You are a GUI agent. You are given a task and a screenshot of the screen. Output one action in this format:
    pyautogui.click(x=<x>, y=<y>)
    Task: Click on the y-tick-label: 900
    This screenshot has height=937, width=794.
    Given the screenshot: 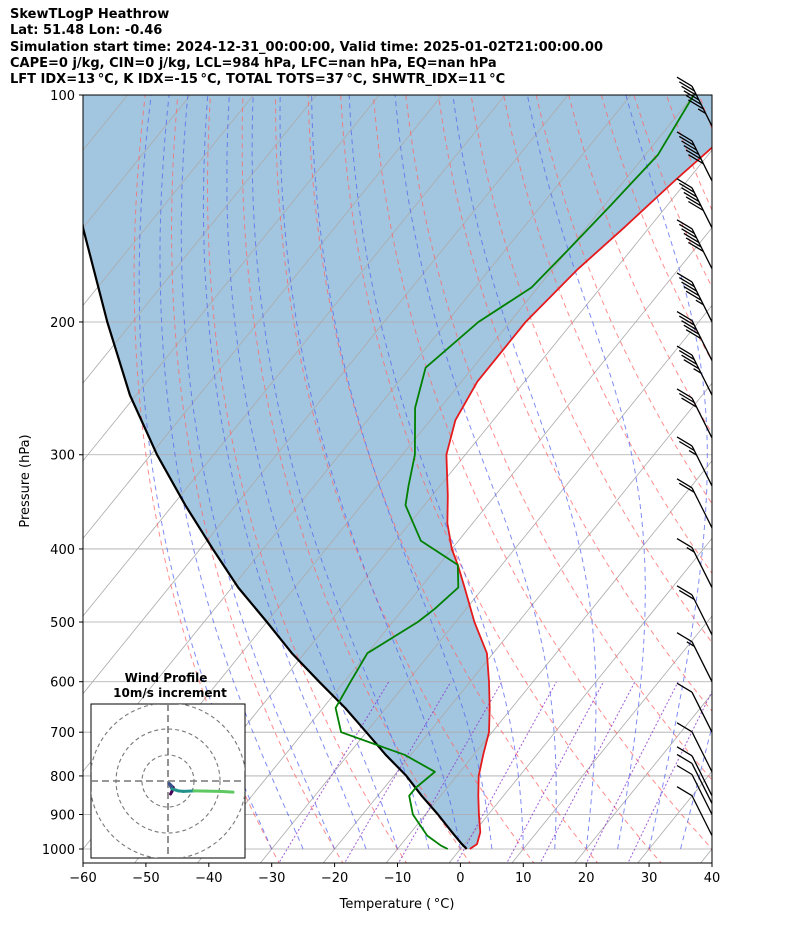 What is the action you would take?
    pyautogui.click(x=62, y=815)
    